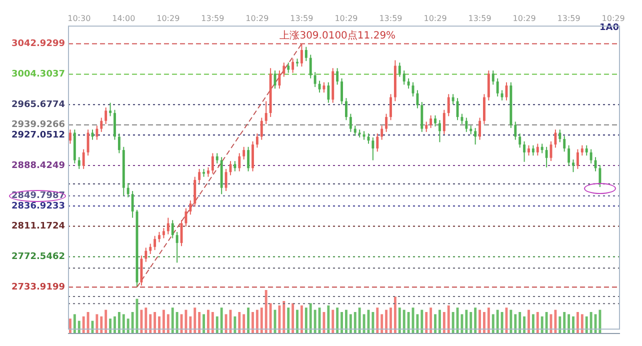 The width and height of the screenshot is (642, 346). I want to click on annotation: 上涨309.0100点11.29%, so click(338, 35).